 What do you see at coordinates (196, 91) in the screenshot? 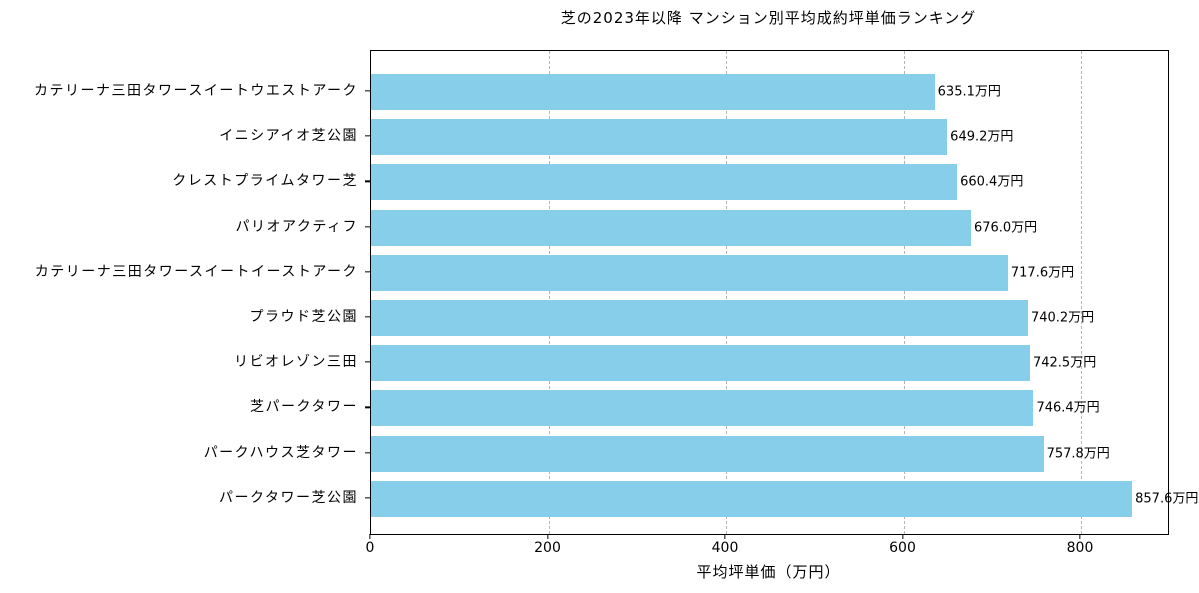
I see `y-tick-label: カテリーナ三田タワースイートウエストアーク` at bounding box center [196, 91].